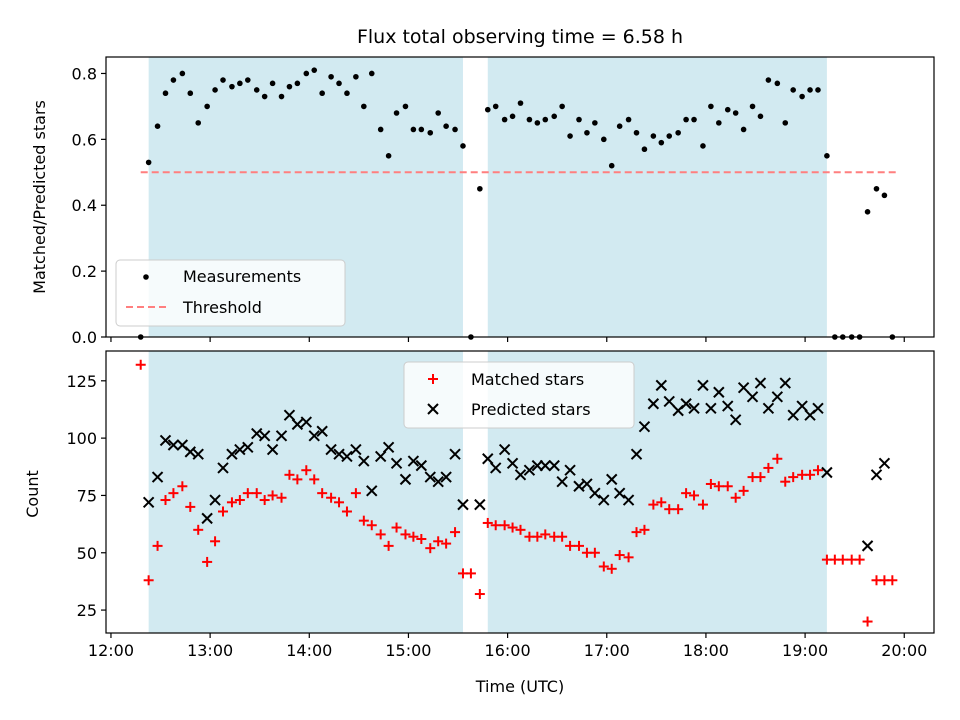  I want to click on bot-y-tick-label-4: 125, so click(81, 381).